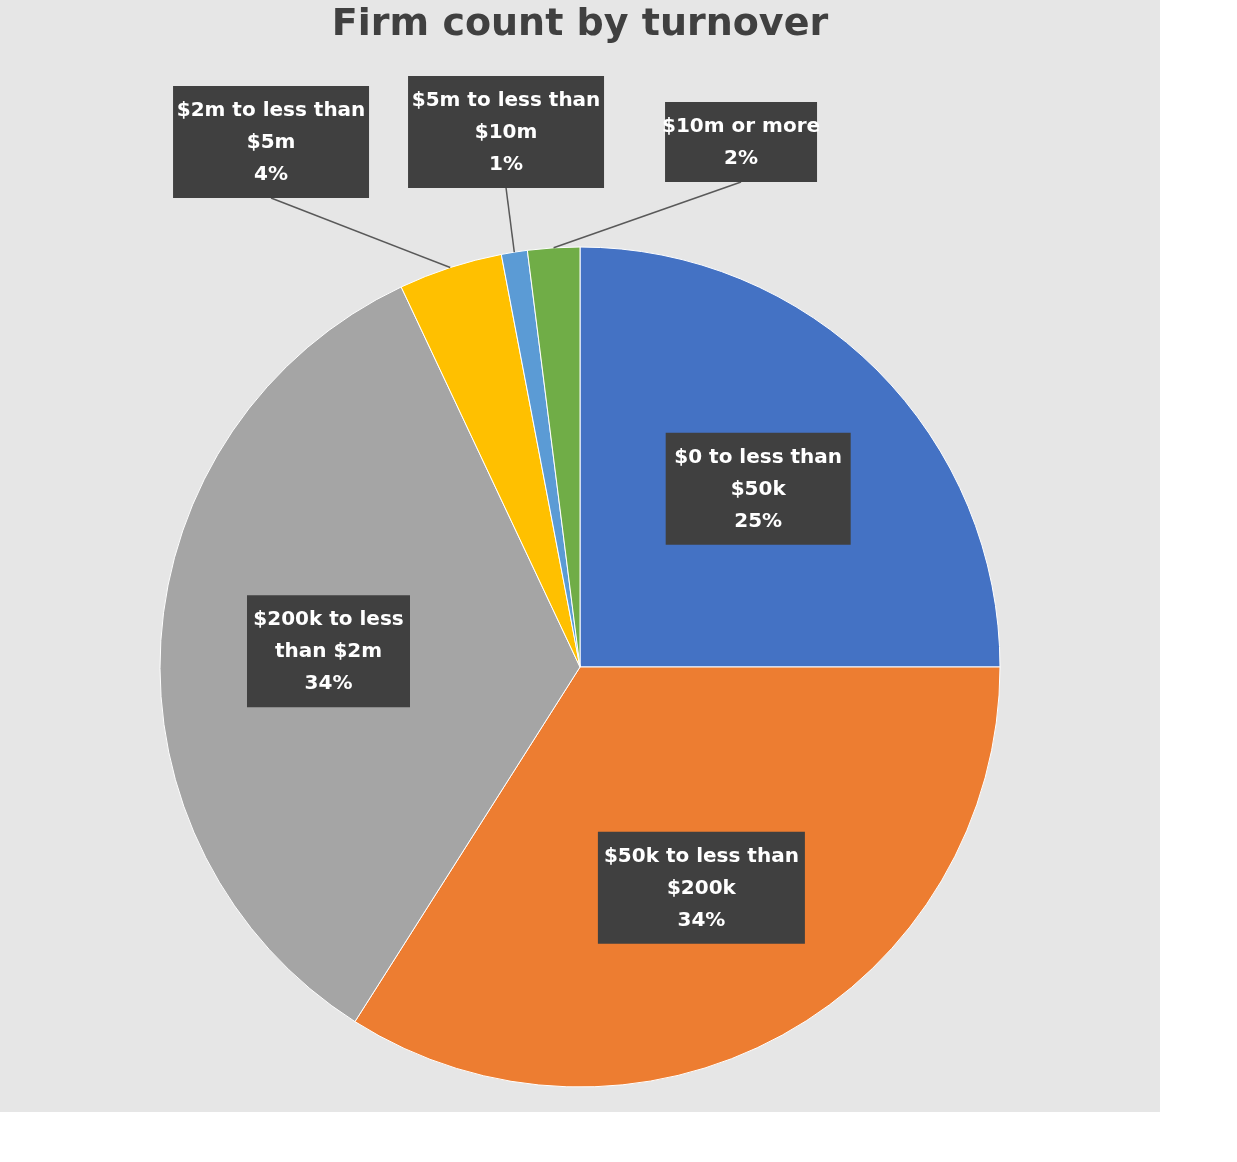 This screenshot has width=1237, height=1162. What do you see at coordinates (271, 173) in the screenshot?
I see `data-label: 4%` at bounding box center [271, 173].